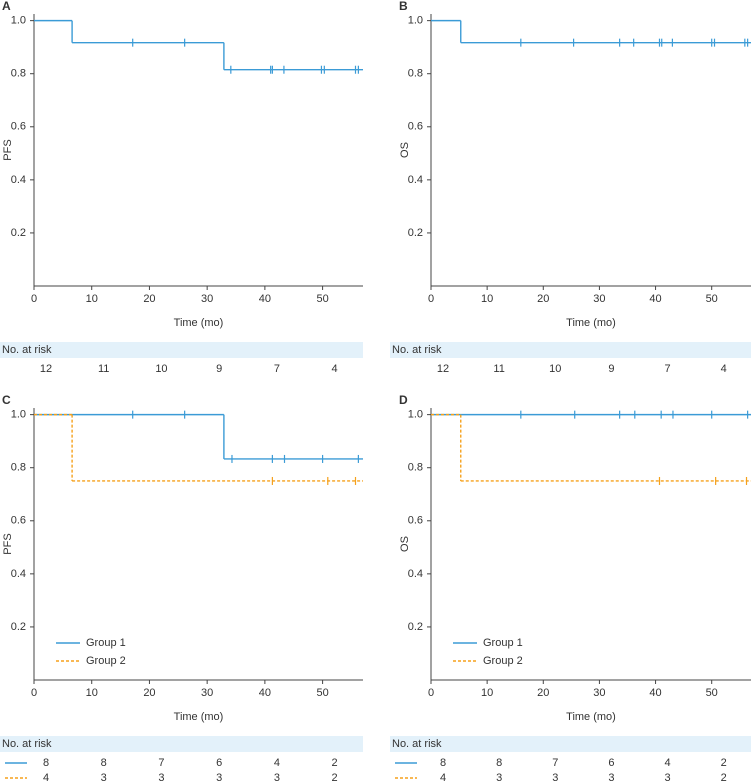  Describe the element at coordinates (6, 6) in the screenshot. I see `panel-label: A` at that location.